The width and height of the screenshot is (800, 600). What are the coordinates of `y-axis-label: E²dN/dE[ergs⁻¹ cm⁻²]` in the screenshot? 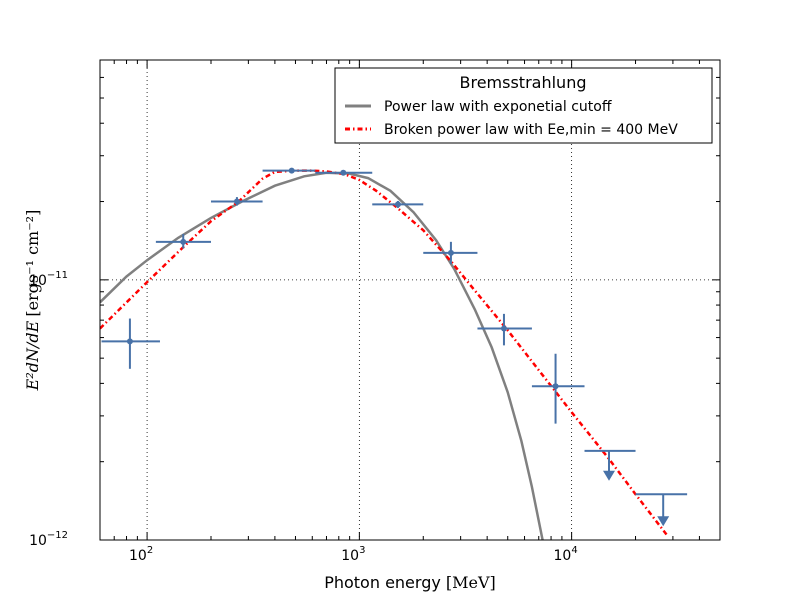 It's located at (32, 301).